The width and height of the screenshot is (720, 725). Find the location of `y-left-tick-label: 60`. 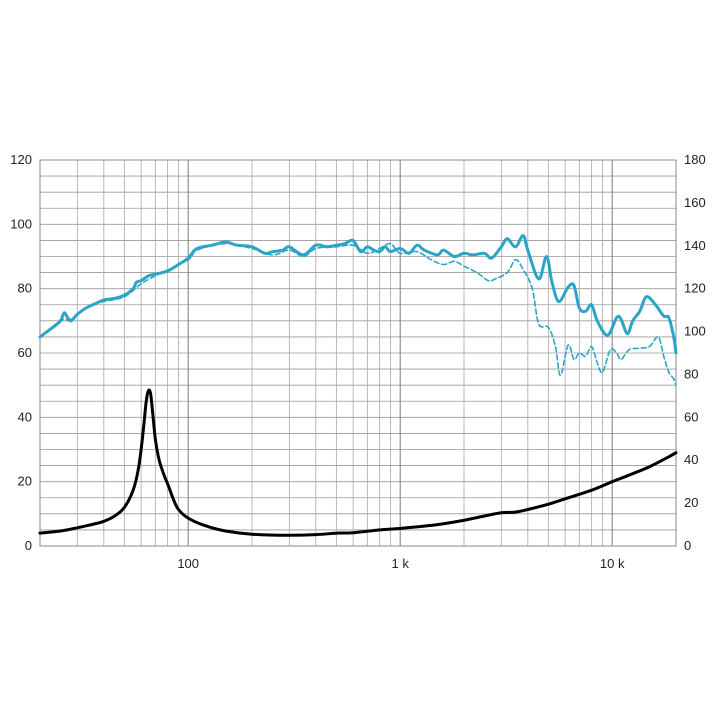

y-left-tick-label: 60 is located at coordinates (25, 352).